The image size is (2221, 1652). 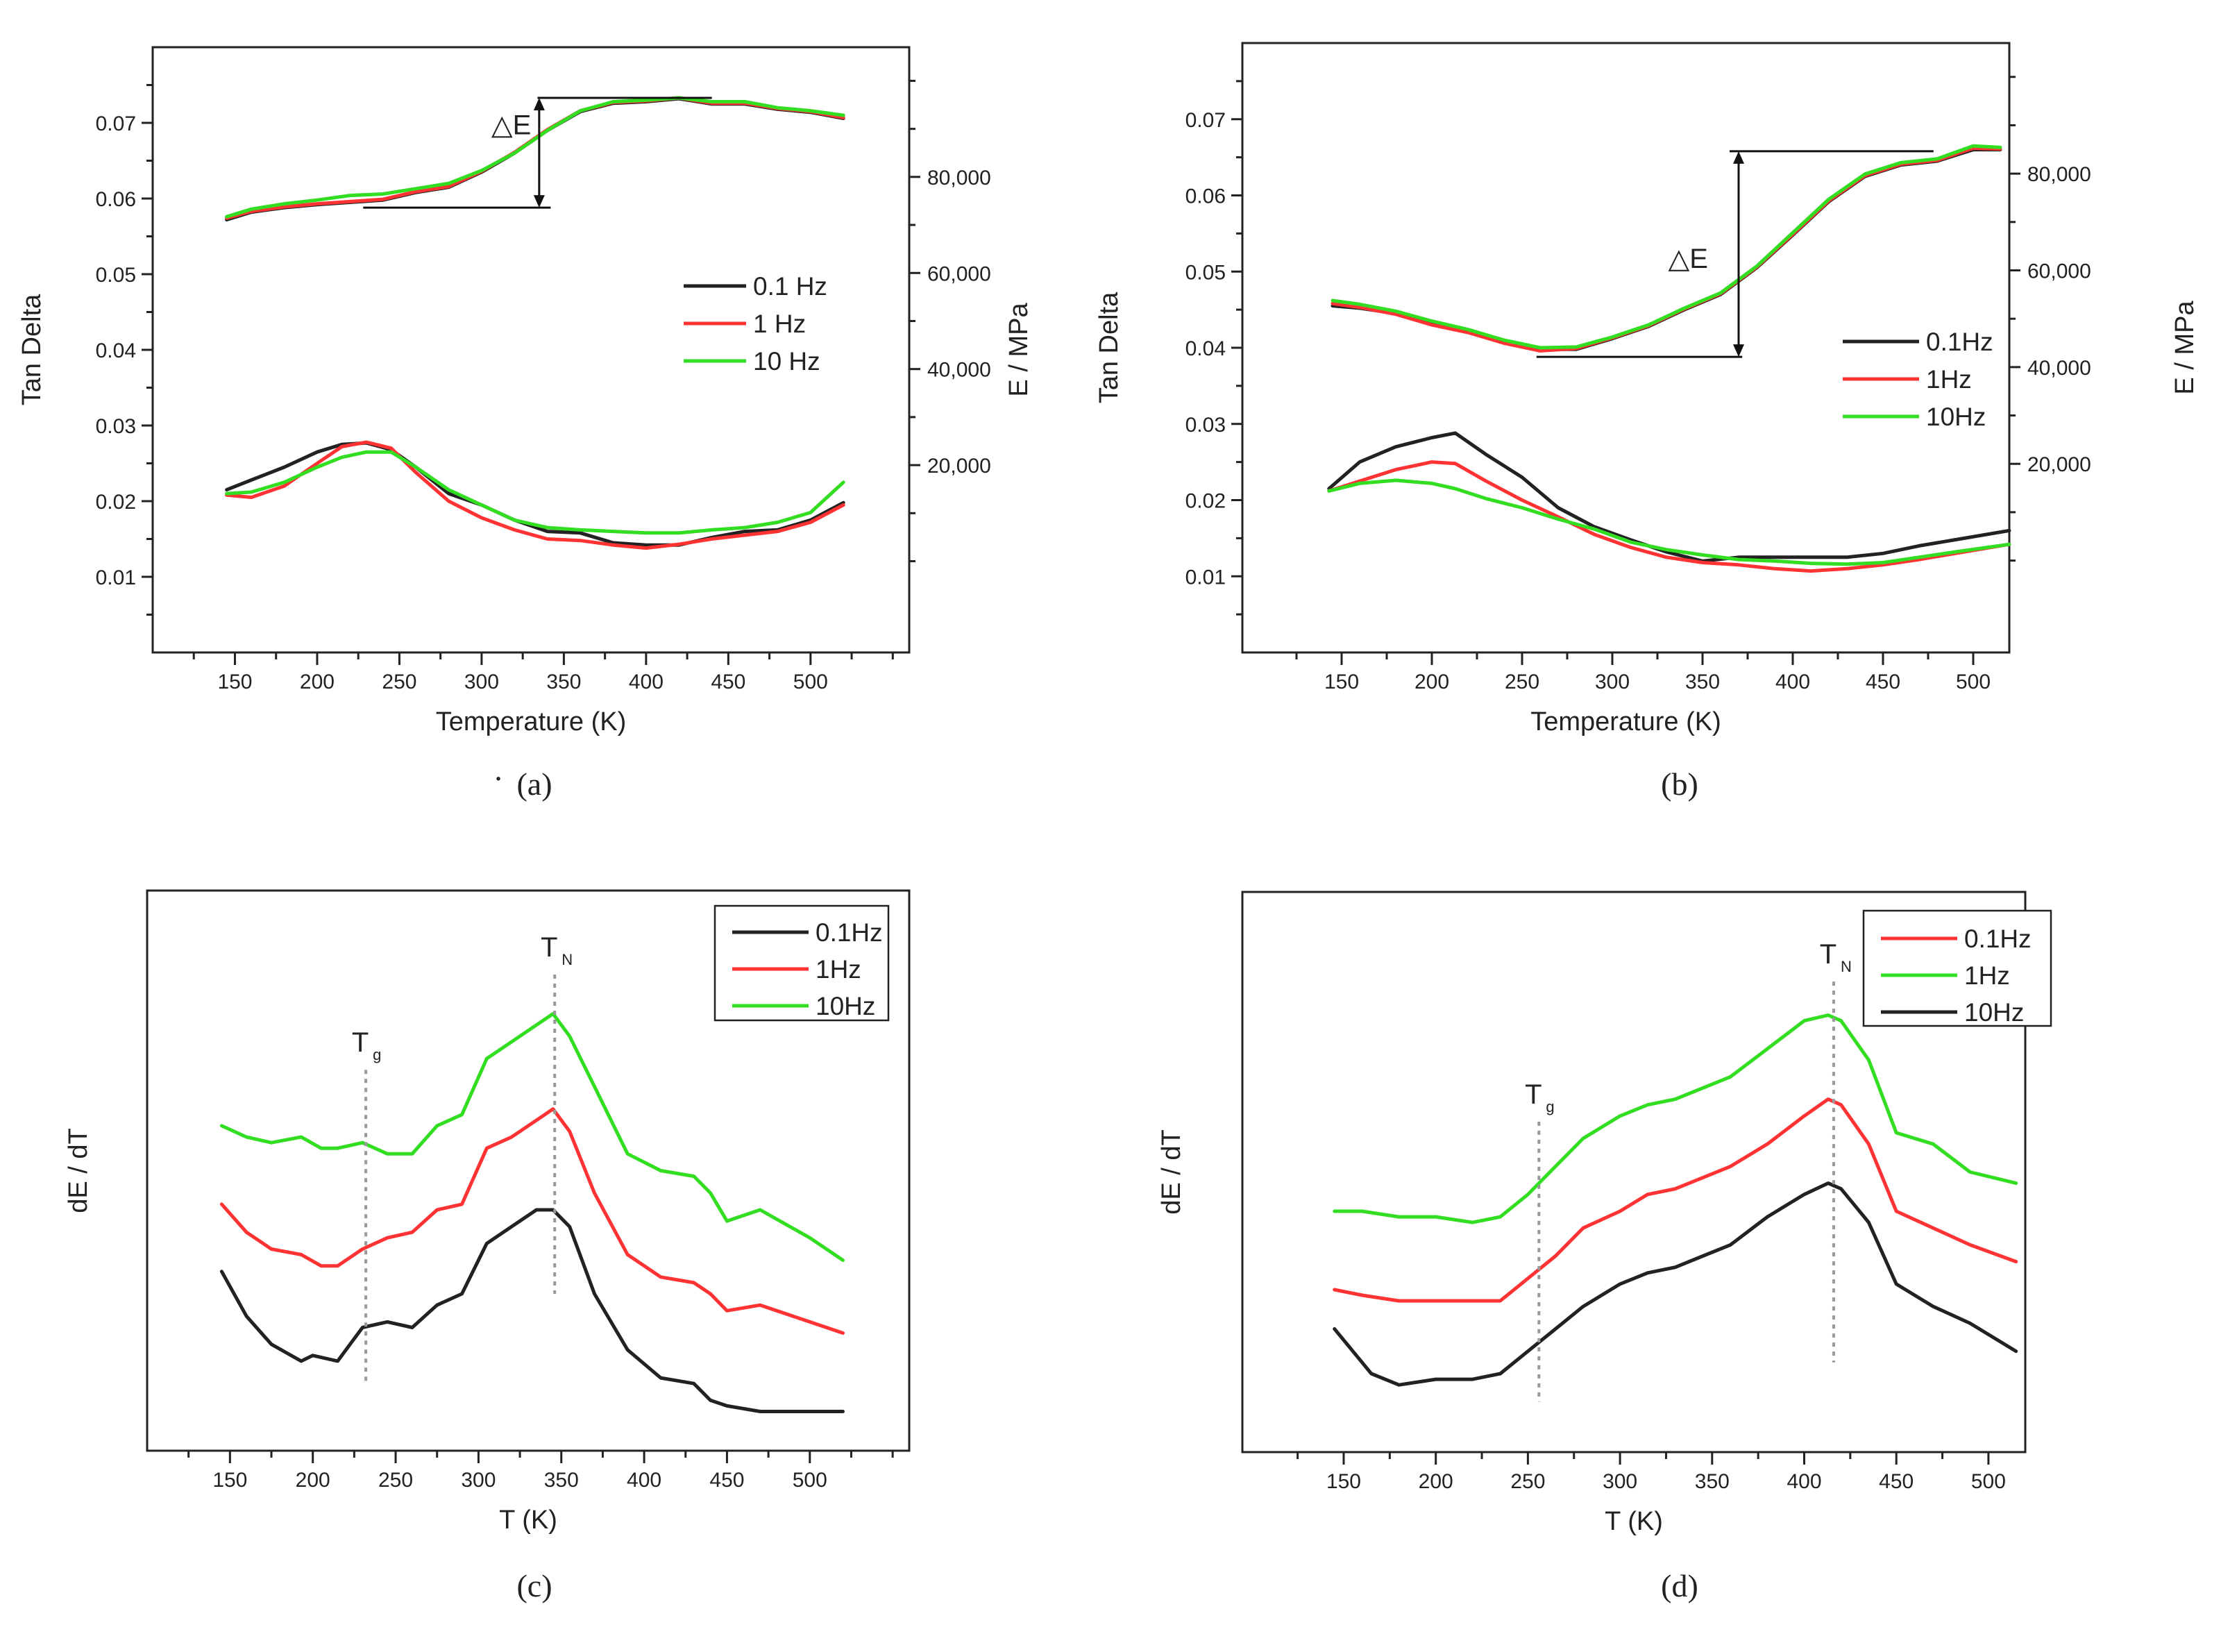 I want to click on tan-delta-line-1Hz, so click(x=1669, y=516).